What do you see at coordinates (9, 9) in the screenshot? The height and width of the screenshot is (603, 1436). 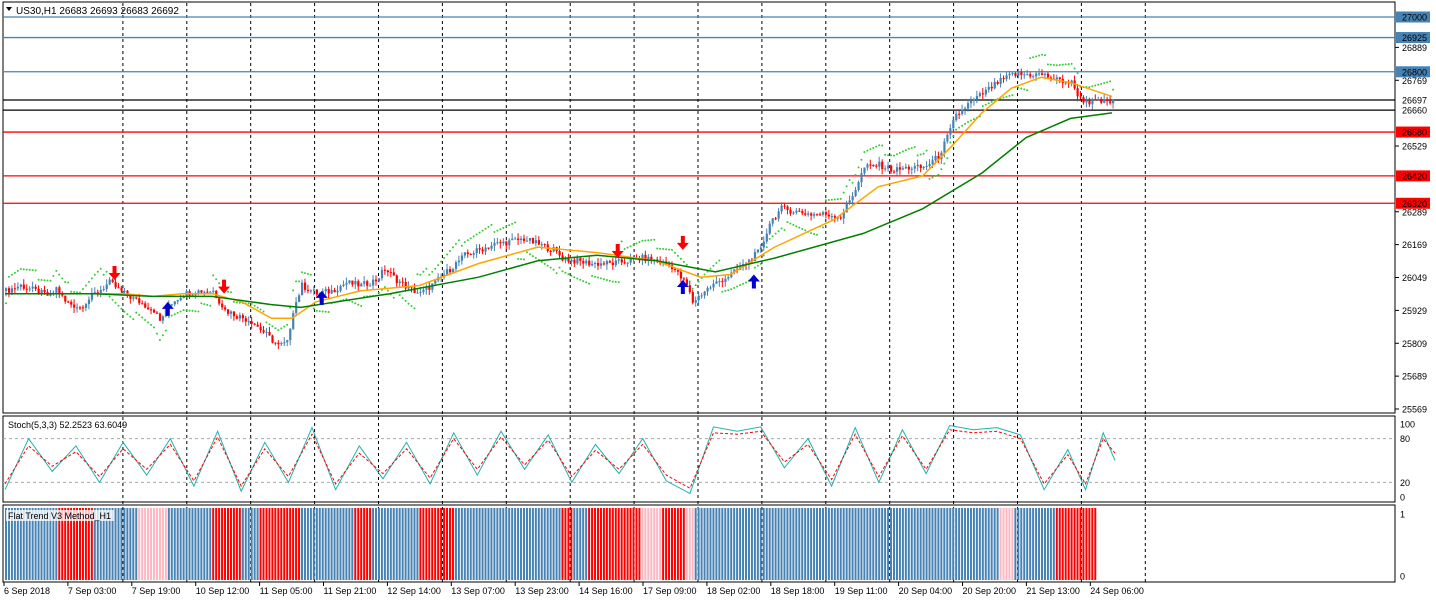 I see `dropdown-triangle-icon` at bounding box center [9, 9].